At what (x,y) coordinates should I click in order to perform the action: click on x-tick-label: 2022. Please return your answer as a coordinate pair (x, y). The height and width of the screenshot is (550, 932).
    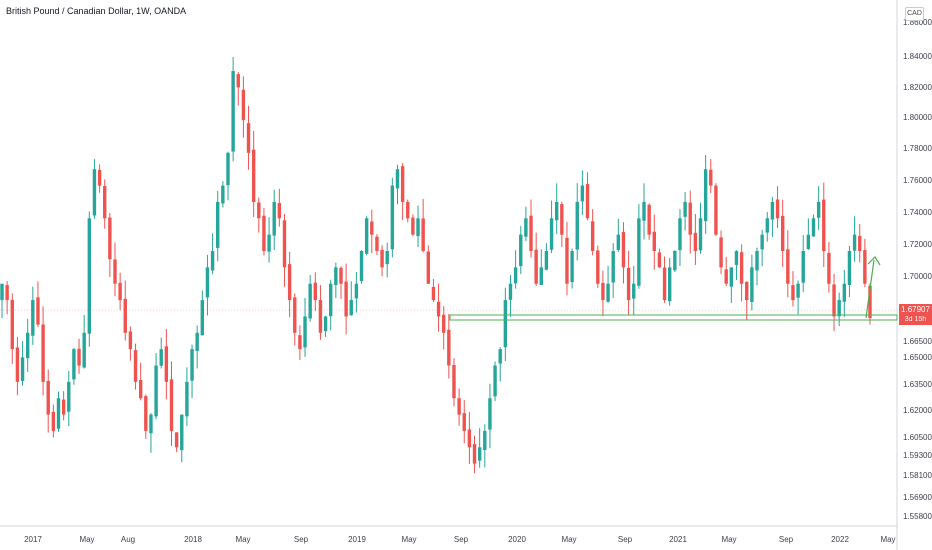
    Looking at the image, I should click on (840, 539).